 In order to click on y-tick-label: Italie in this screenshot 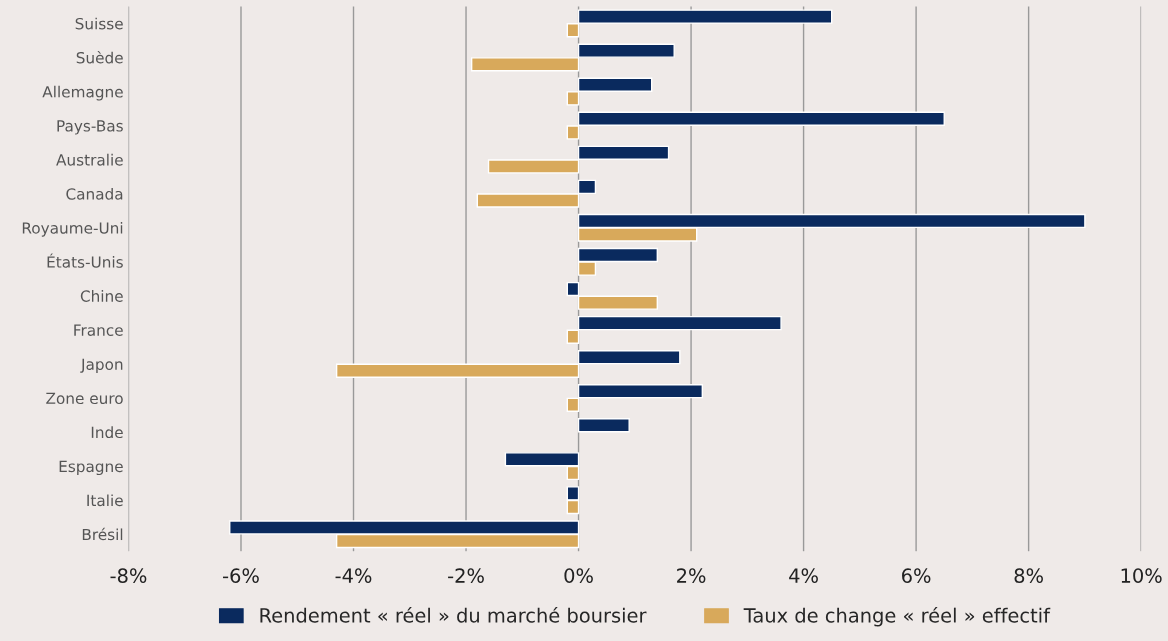, I will do `click(105, 500)`.